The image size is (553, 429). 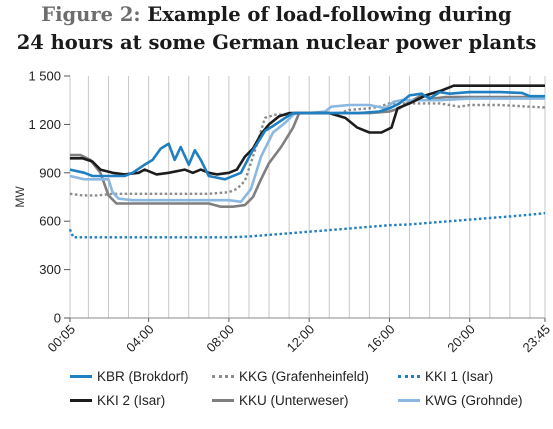 I want to click on y-tick-label: 900, so click(x=50, y=172).